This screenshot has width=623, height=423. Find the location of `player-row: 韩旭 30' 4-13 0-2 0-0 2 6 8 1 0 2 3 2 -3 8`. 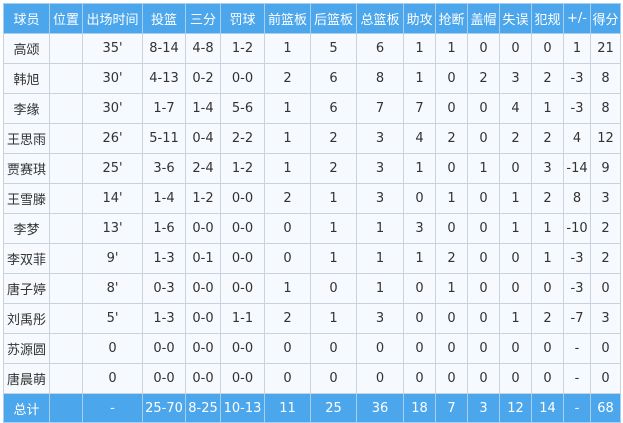

player-row: 韩旭 30' 4-13 0-2 0-0 2 6 8 1 0 2 3 2 -3 8 is located at coordinates (312, 78).